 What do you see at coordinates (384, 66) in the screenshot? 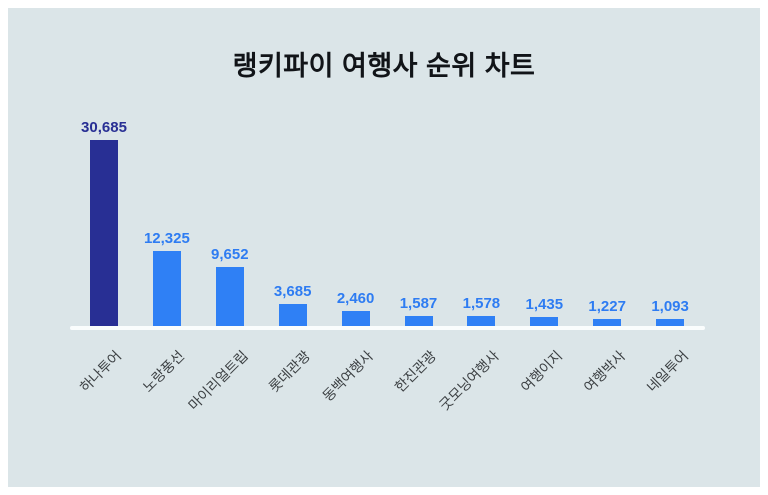
I see `page-title: 랭키파이 여행사 순위 차트` at bounding box center [384, 66].